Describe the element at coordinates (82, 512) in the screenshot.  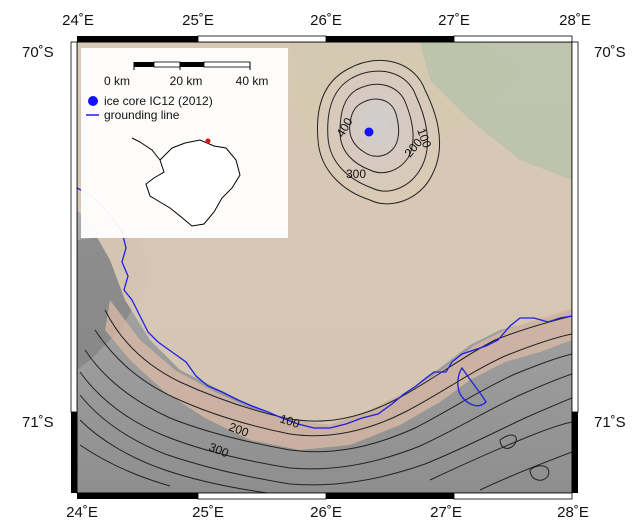
I see `lon-bottom-24: 24˚E` at that location.